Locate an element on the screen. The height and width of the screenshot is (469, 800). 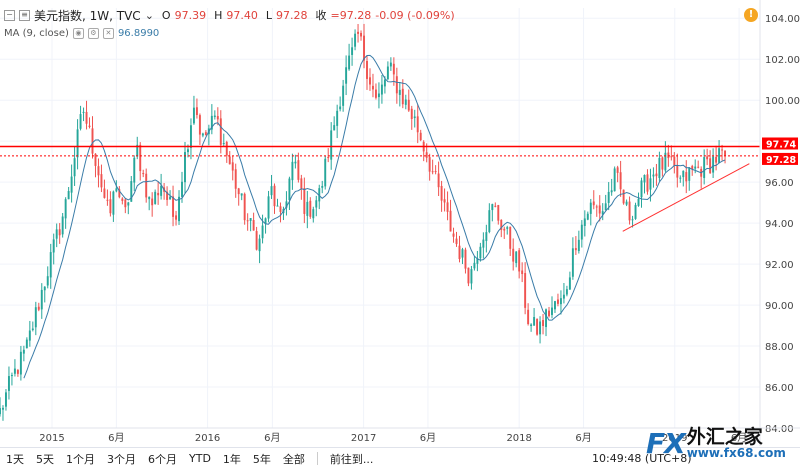
range-6m: 6个月 is located at coordinates (162, 459).